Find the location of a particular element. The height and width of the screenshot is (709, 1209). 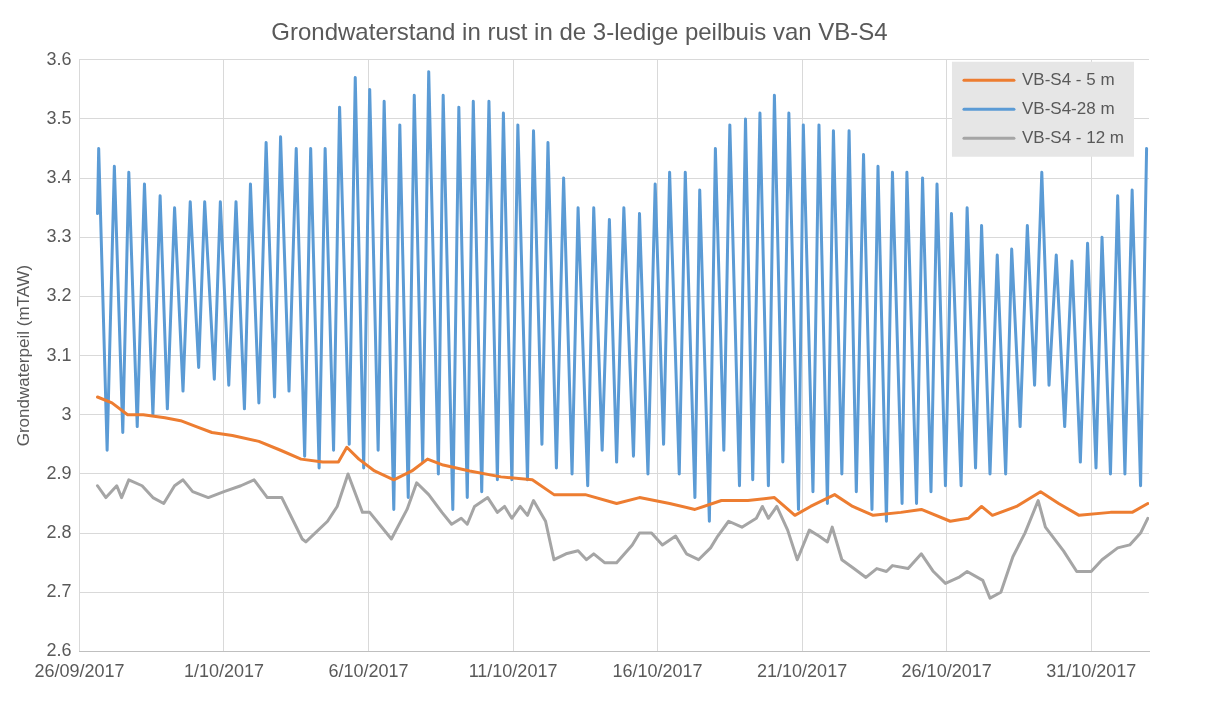

x-tick-label: 26/10/2017 is located at coordinates (946, 671).